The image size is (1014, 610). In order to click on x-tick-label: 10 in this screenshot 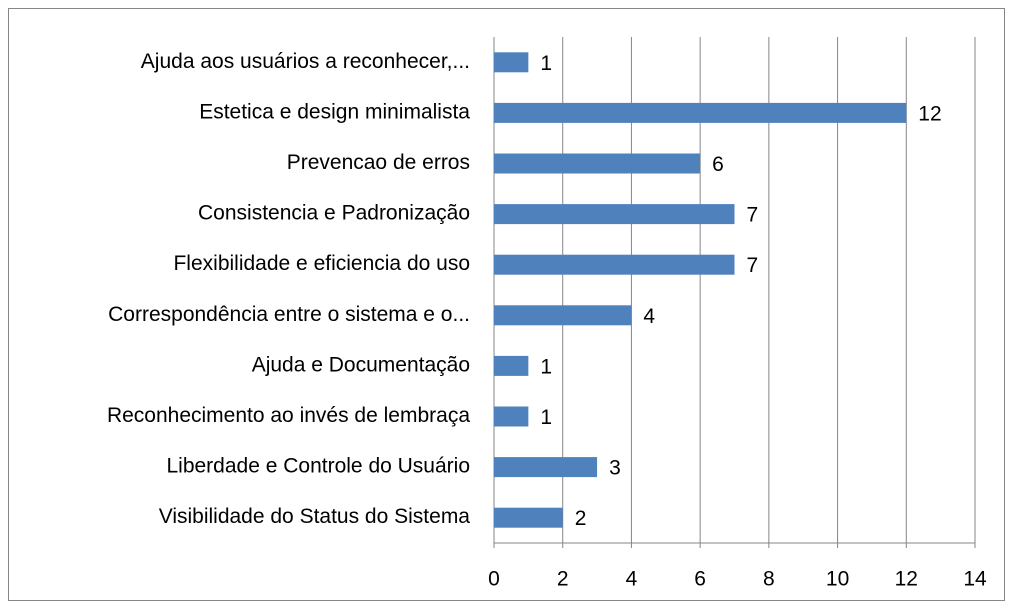, I will do `click(837, 579)`.